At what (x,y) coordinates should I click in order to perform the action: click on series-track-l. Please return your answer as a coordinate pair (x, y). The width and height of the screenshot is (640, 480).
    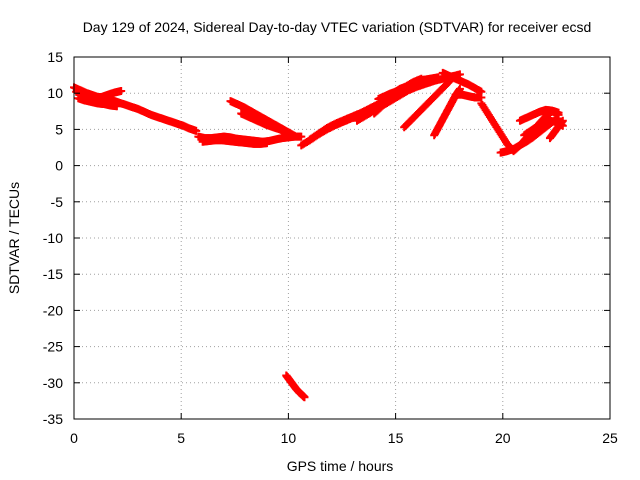
    Looking at the image, I should click on (404, 89).